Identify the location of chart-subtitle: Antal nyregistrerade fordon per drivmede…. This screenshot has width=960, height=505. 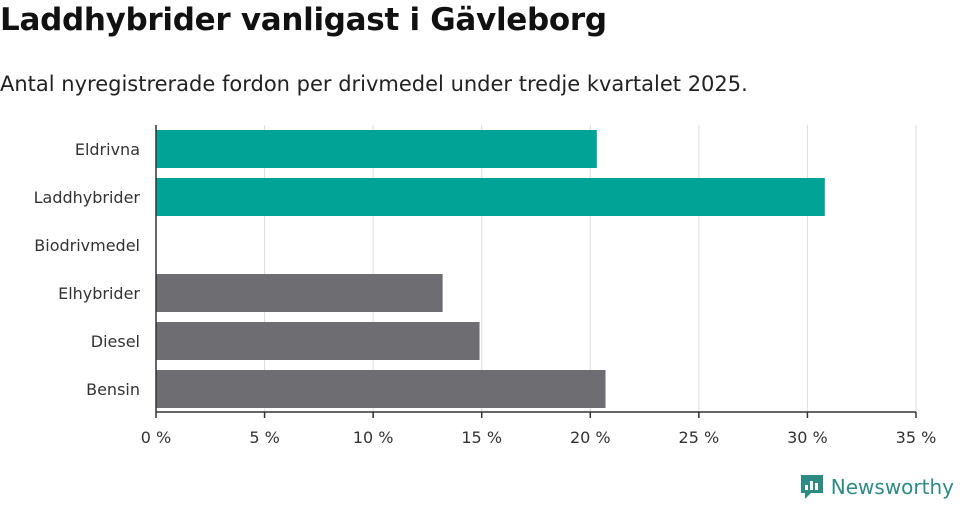
(374, 84).